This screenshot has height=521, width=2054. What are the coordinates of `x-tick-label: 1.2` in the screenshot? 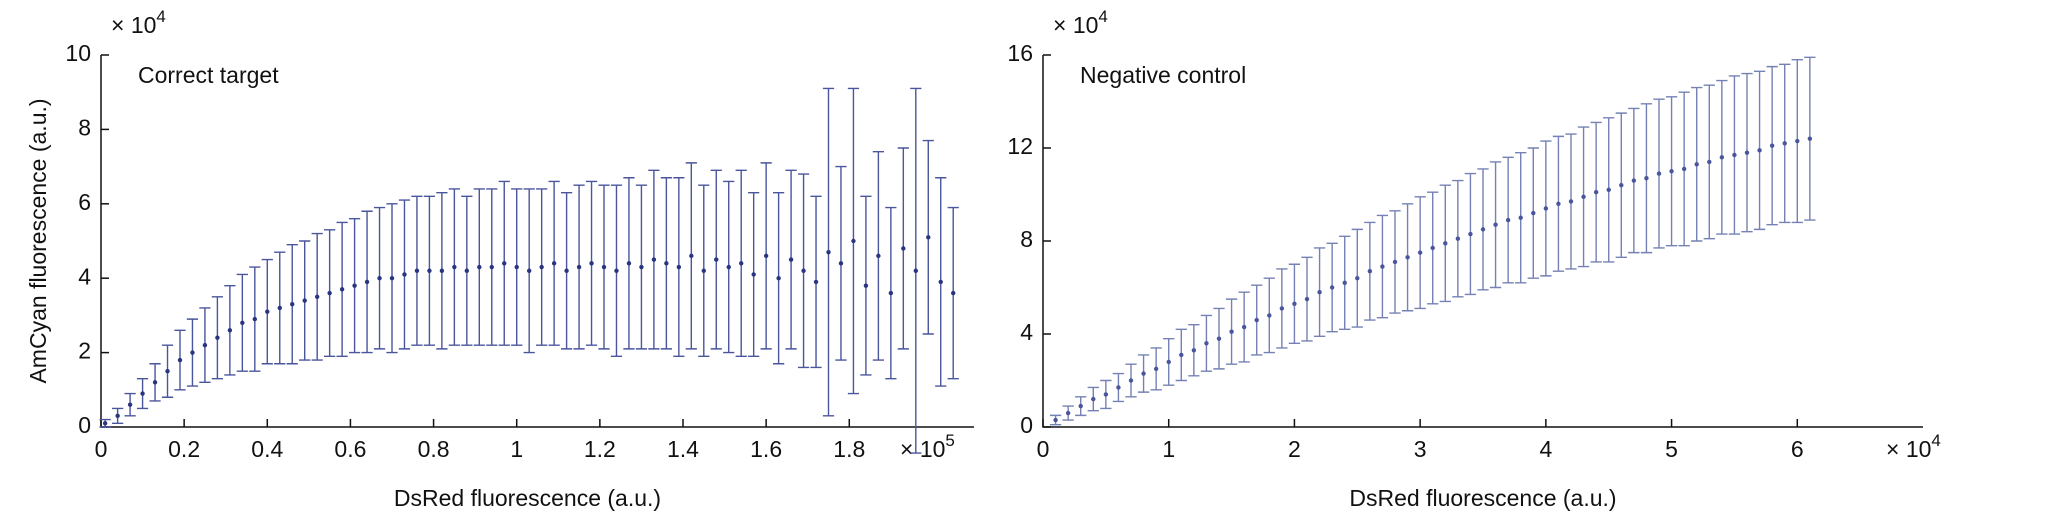 It's located at (600, 449).